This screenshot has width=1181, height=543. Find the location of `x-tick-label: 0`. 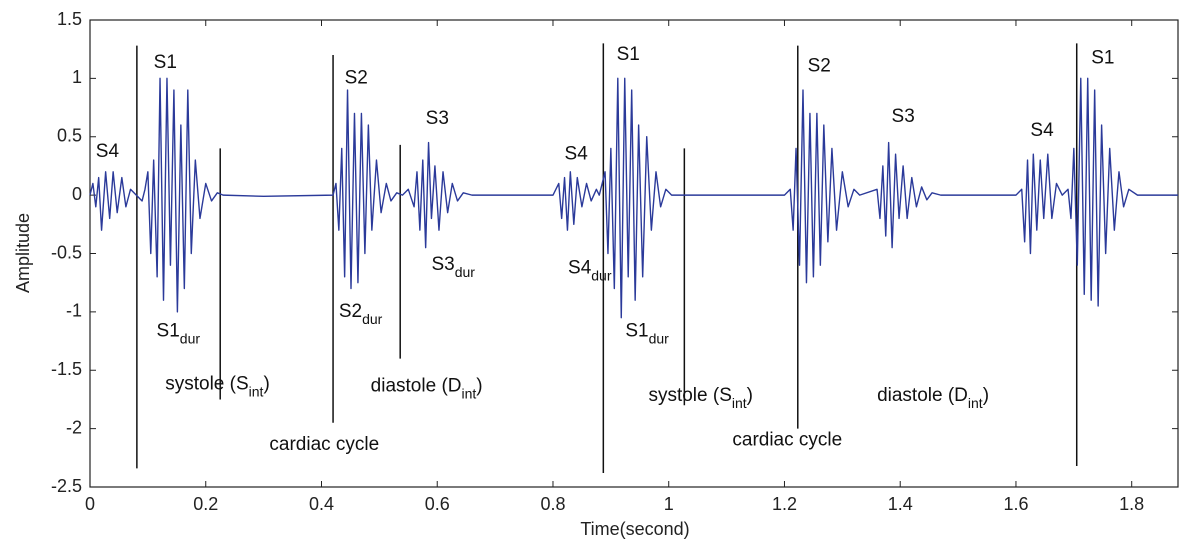

x-tick-label: 0 is located at coordinates (90, 504).